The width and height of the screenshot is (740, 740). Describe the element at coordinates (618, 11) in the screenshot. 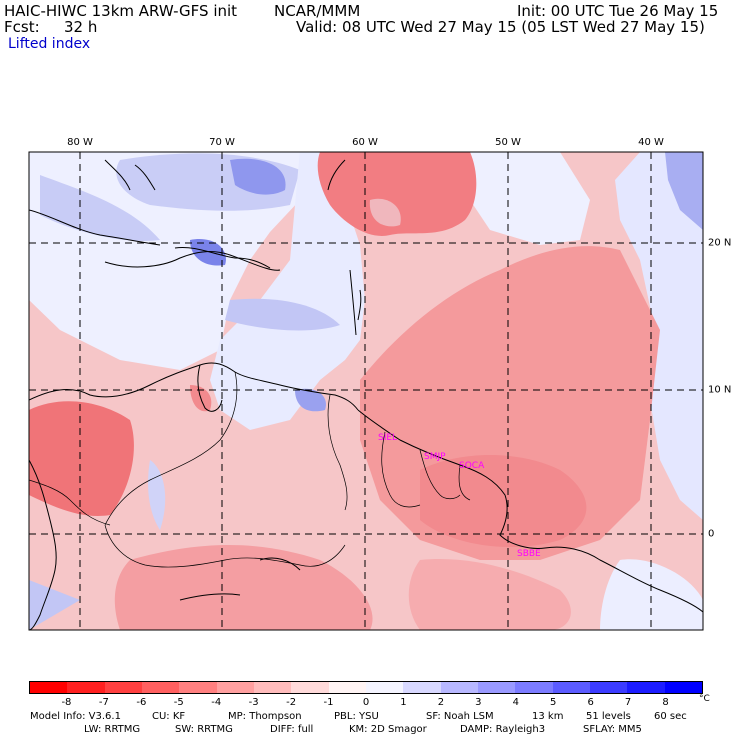

I see `init-time: Init: 00 UTC Tue 26 May 15` at that location.